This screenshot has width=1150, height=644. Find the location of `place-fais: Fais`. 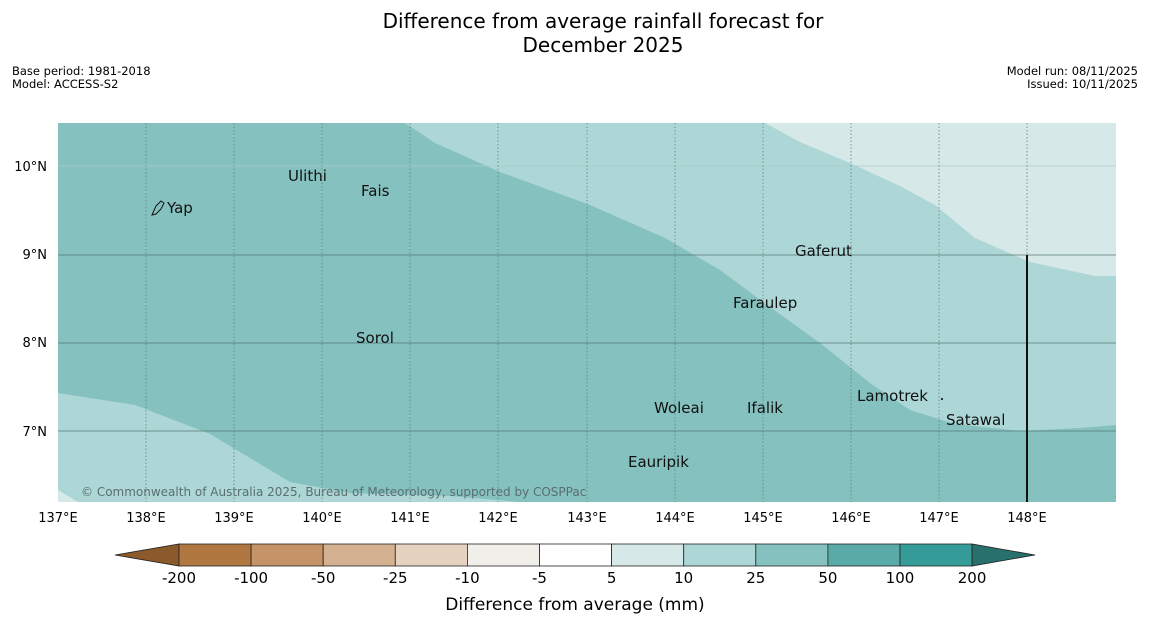

place-fais: Fais is located at coordinates (375, 191).